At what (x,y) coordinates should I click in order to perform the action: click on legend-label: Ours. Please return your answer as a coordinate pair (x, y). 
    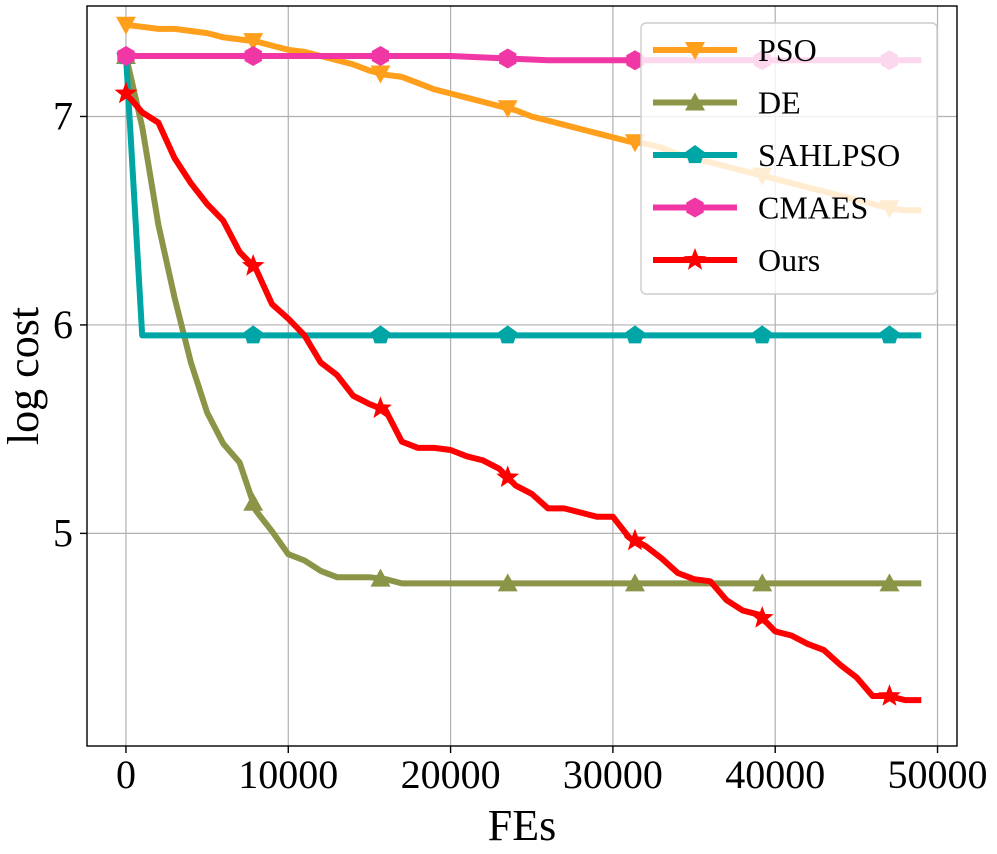
    Looking at the image, I should click on (789, 260).